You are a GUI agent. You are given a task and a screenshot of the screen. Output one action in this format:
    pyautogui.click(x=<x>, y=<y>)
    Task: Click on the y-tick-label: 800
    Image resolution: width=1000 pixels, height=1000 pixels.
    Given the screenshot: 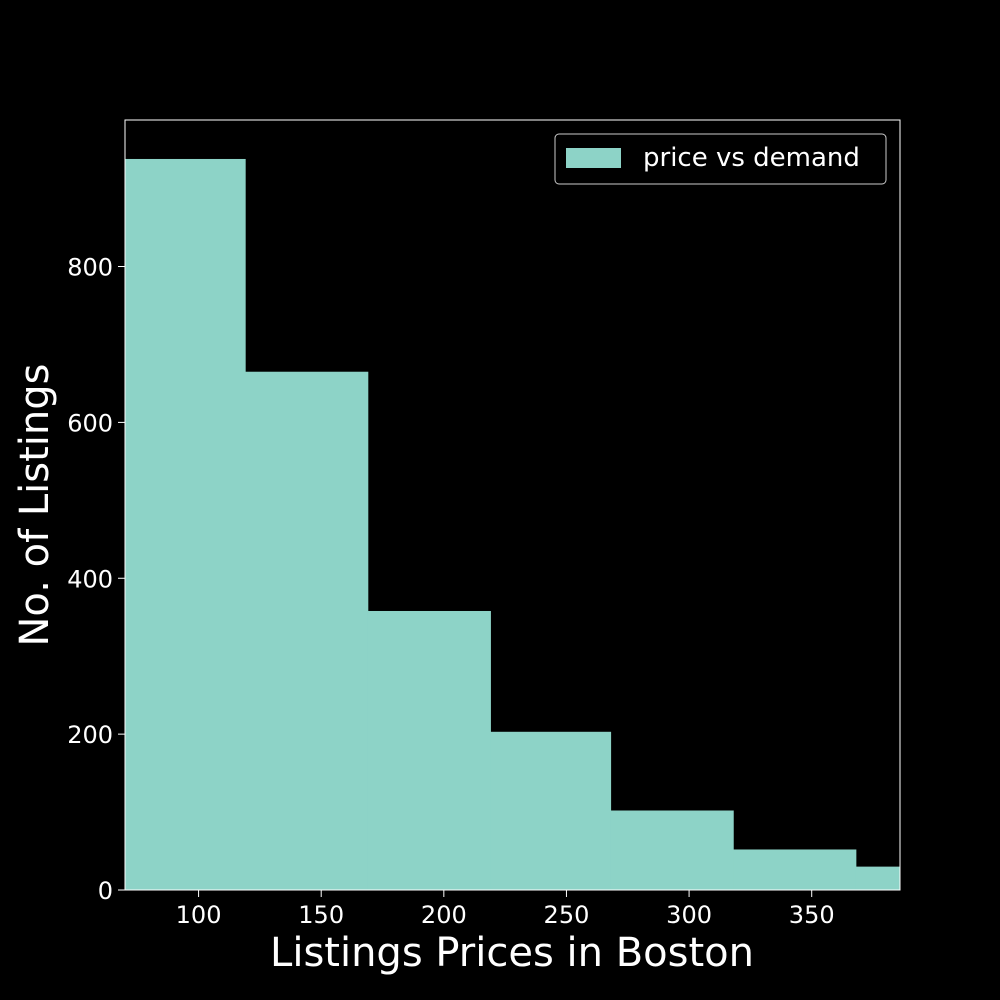 What is the action you would take?
    pyautogui.click(x=90, y=268)
    